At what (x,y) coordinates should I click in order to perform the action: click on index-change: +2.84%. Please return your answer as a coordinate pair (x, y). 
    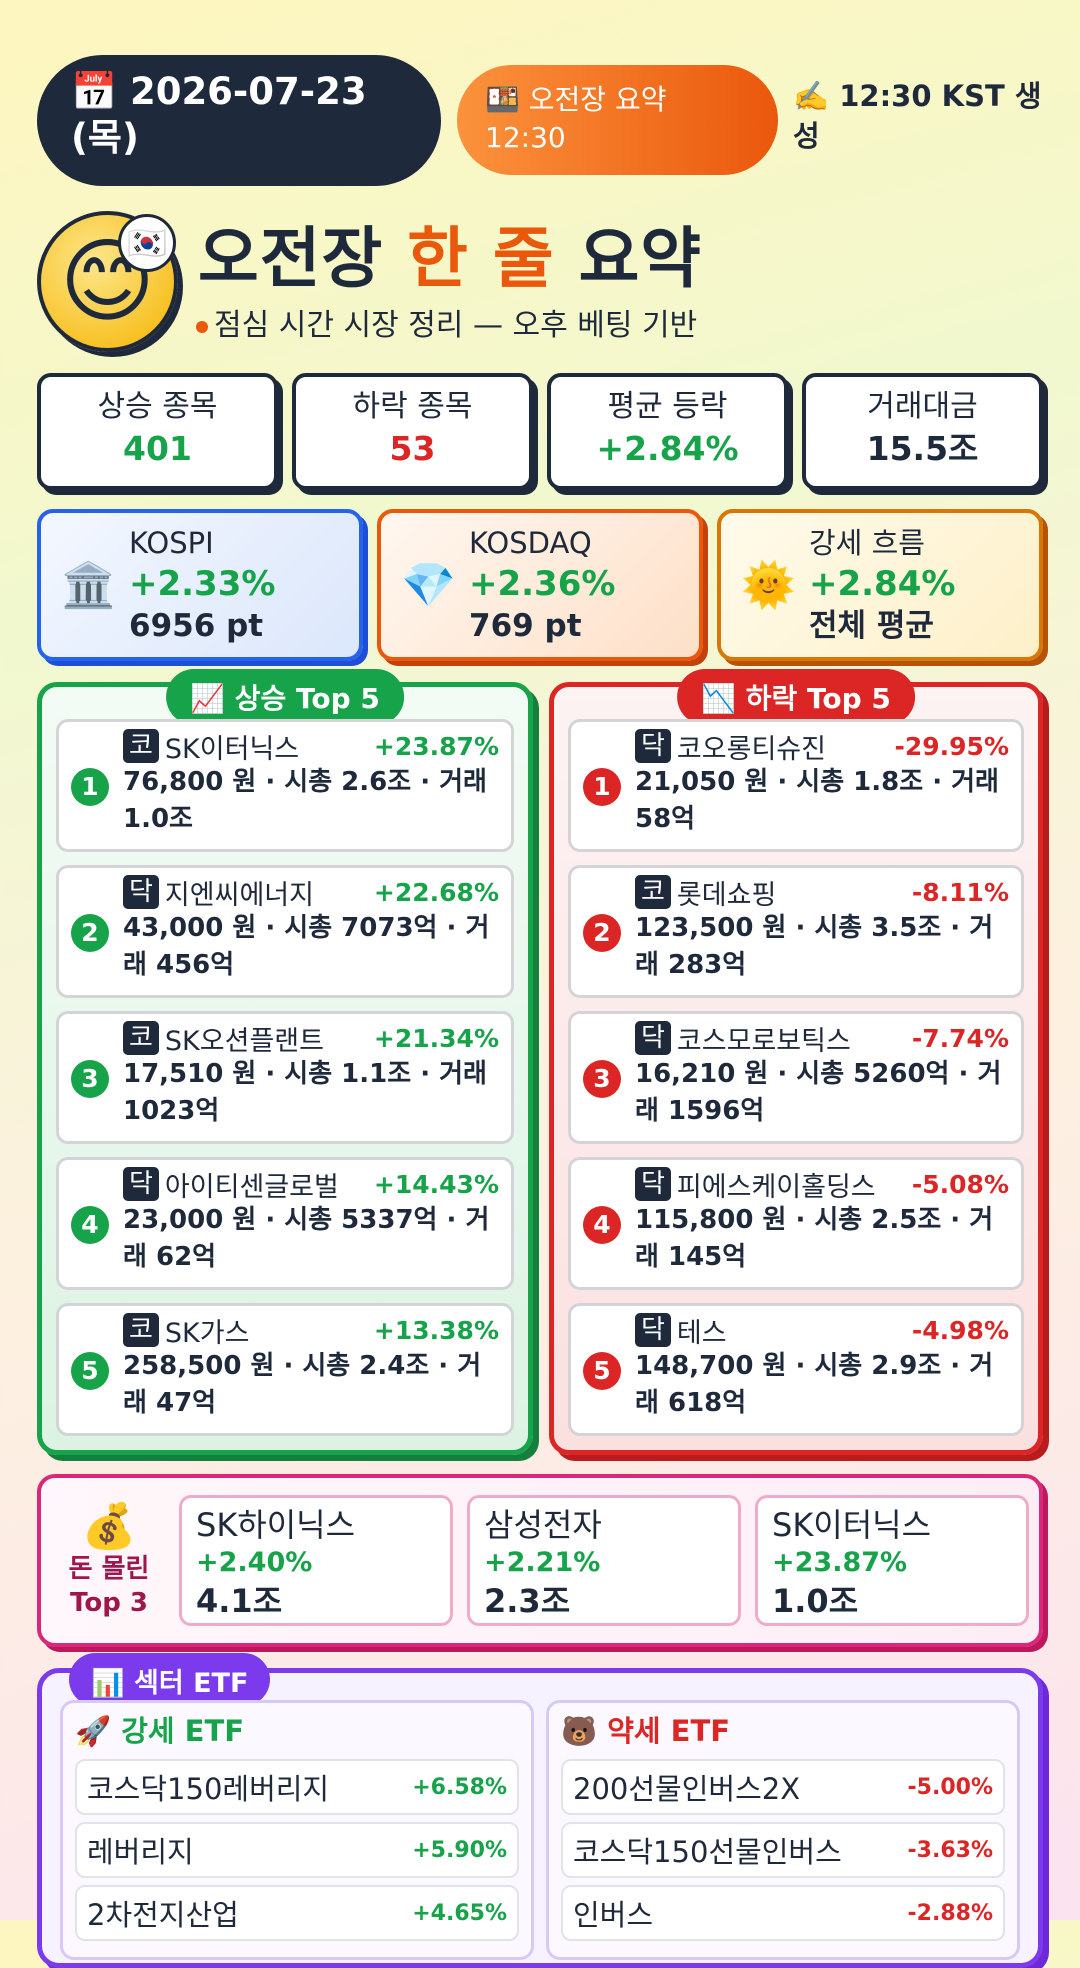
    Looking at the image, I should click on (882, 584).